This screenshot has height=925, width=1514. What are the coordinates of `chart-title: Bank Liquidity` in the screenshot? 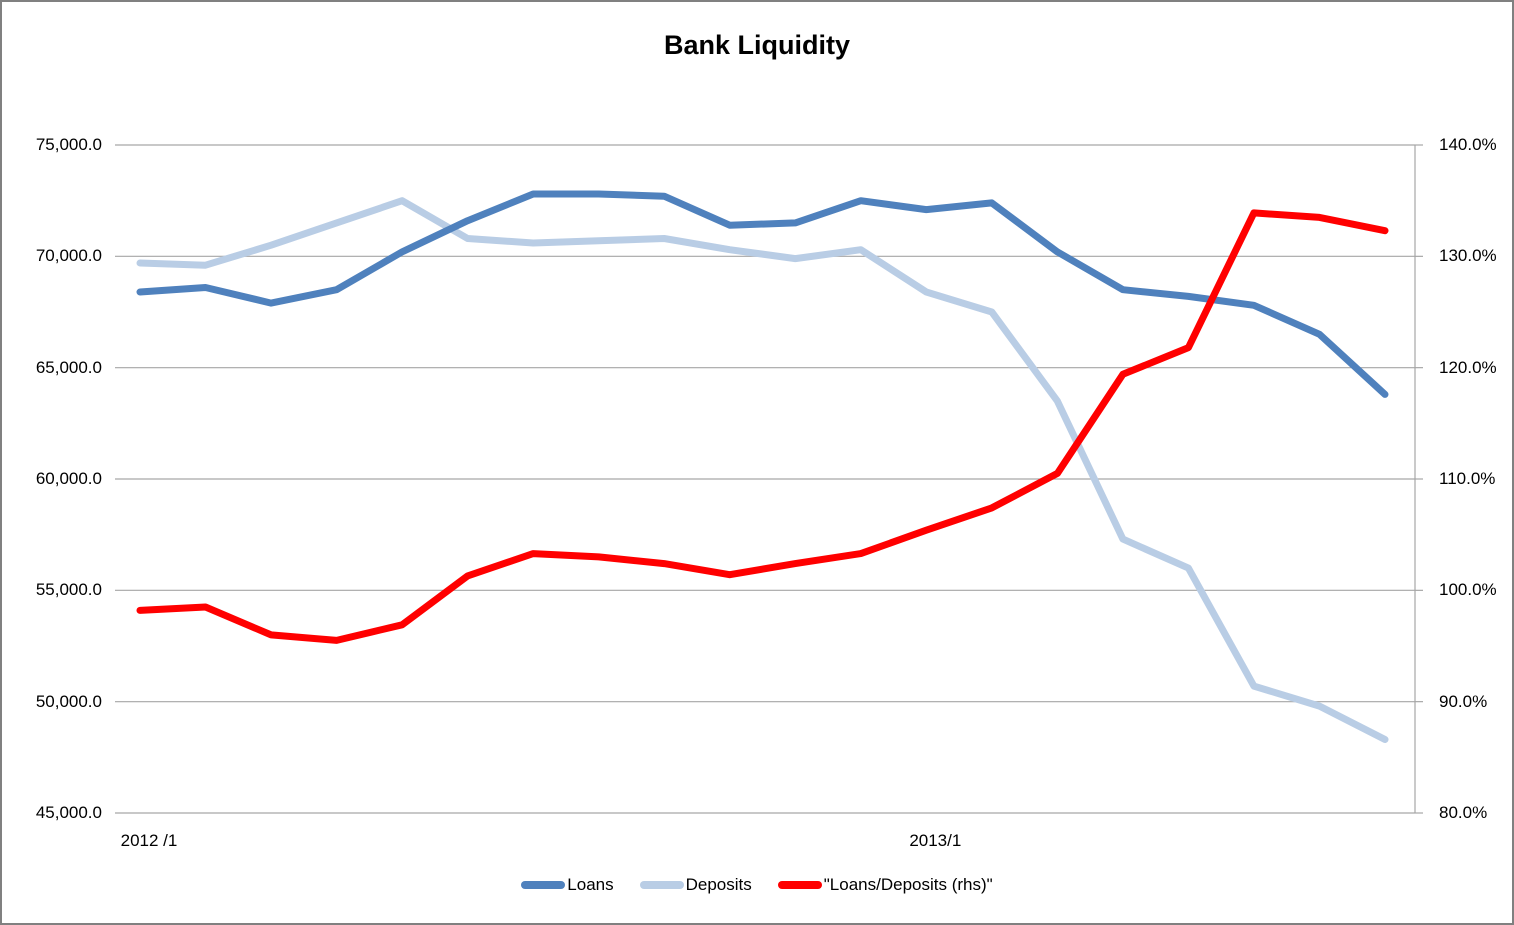 It's located at (756, 45).